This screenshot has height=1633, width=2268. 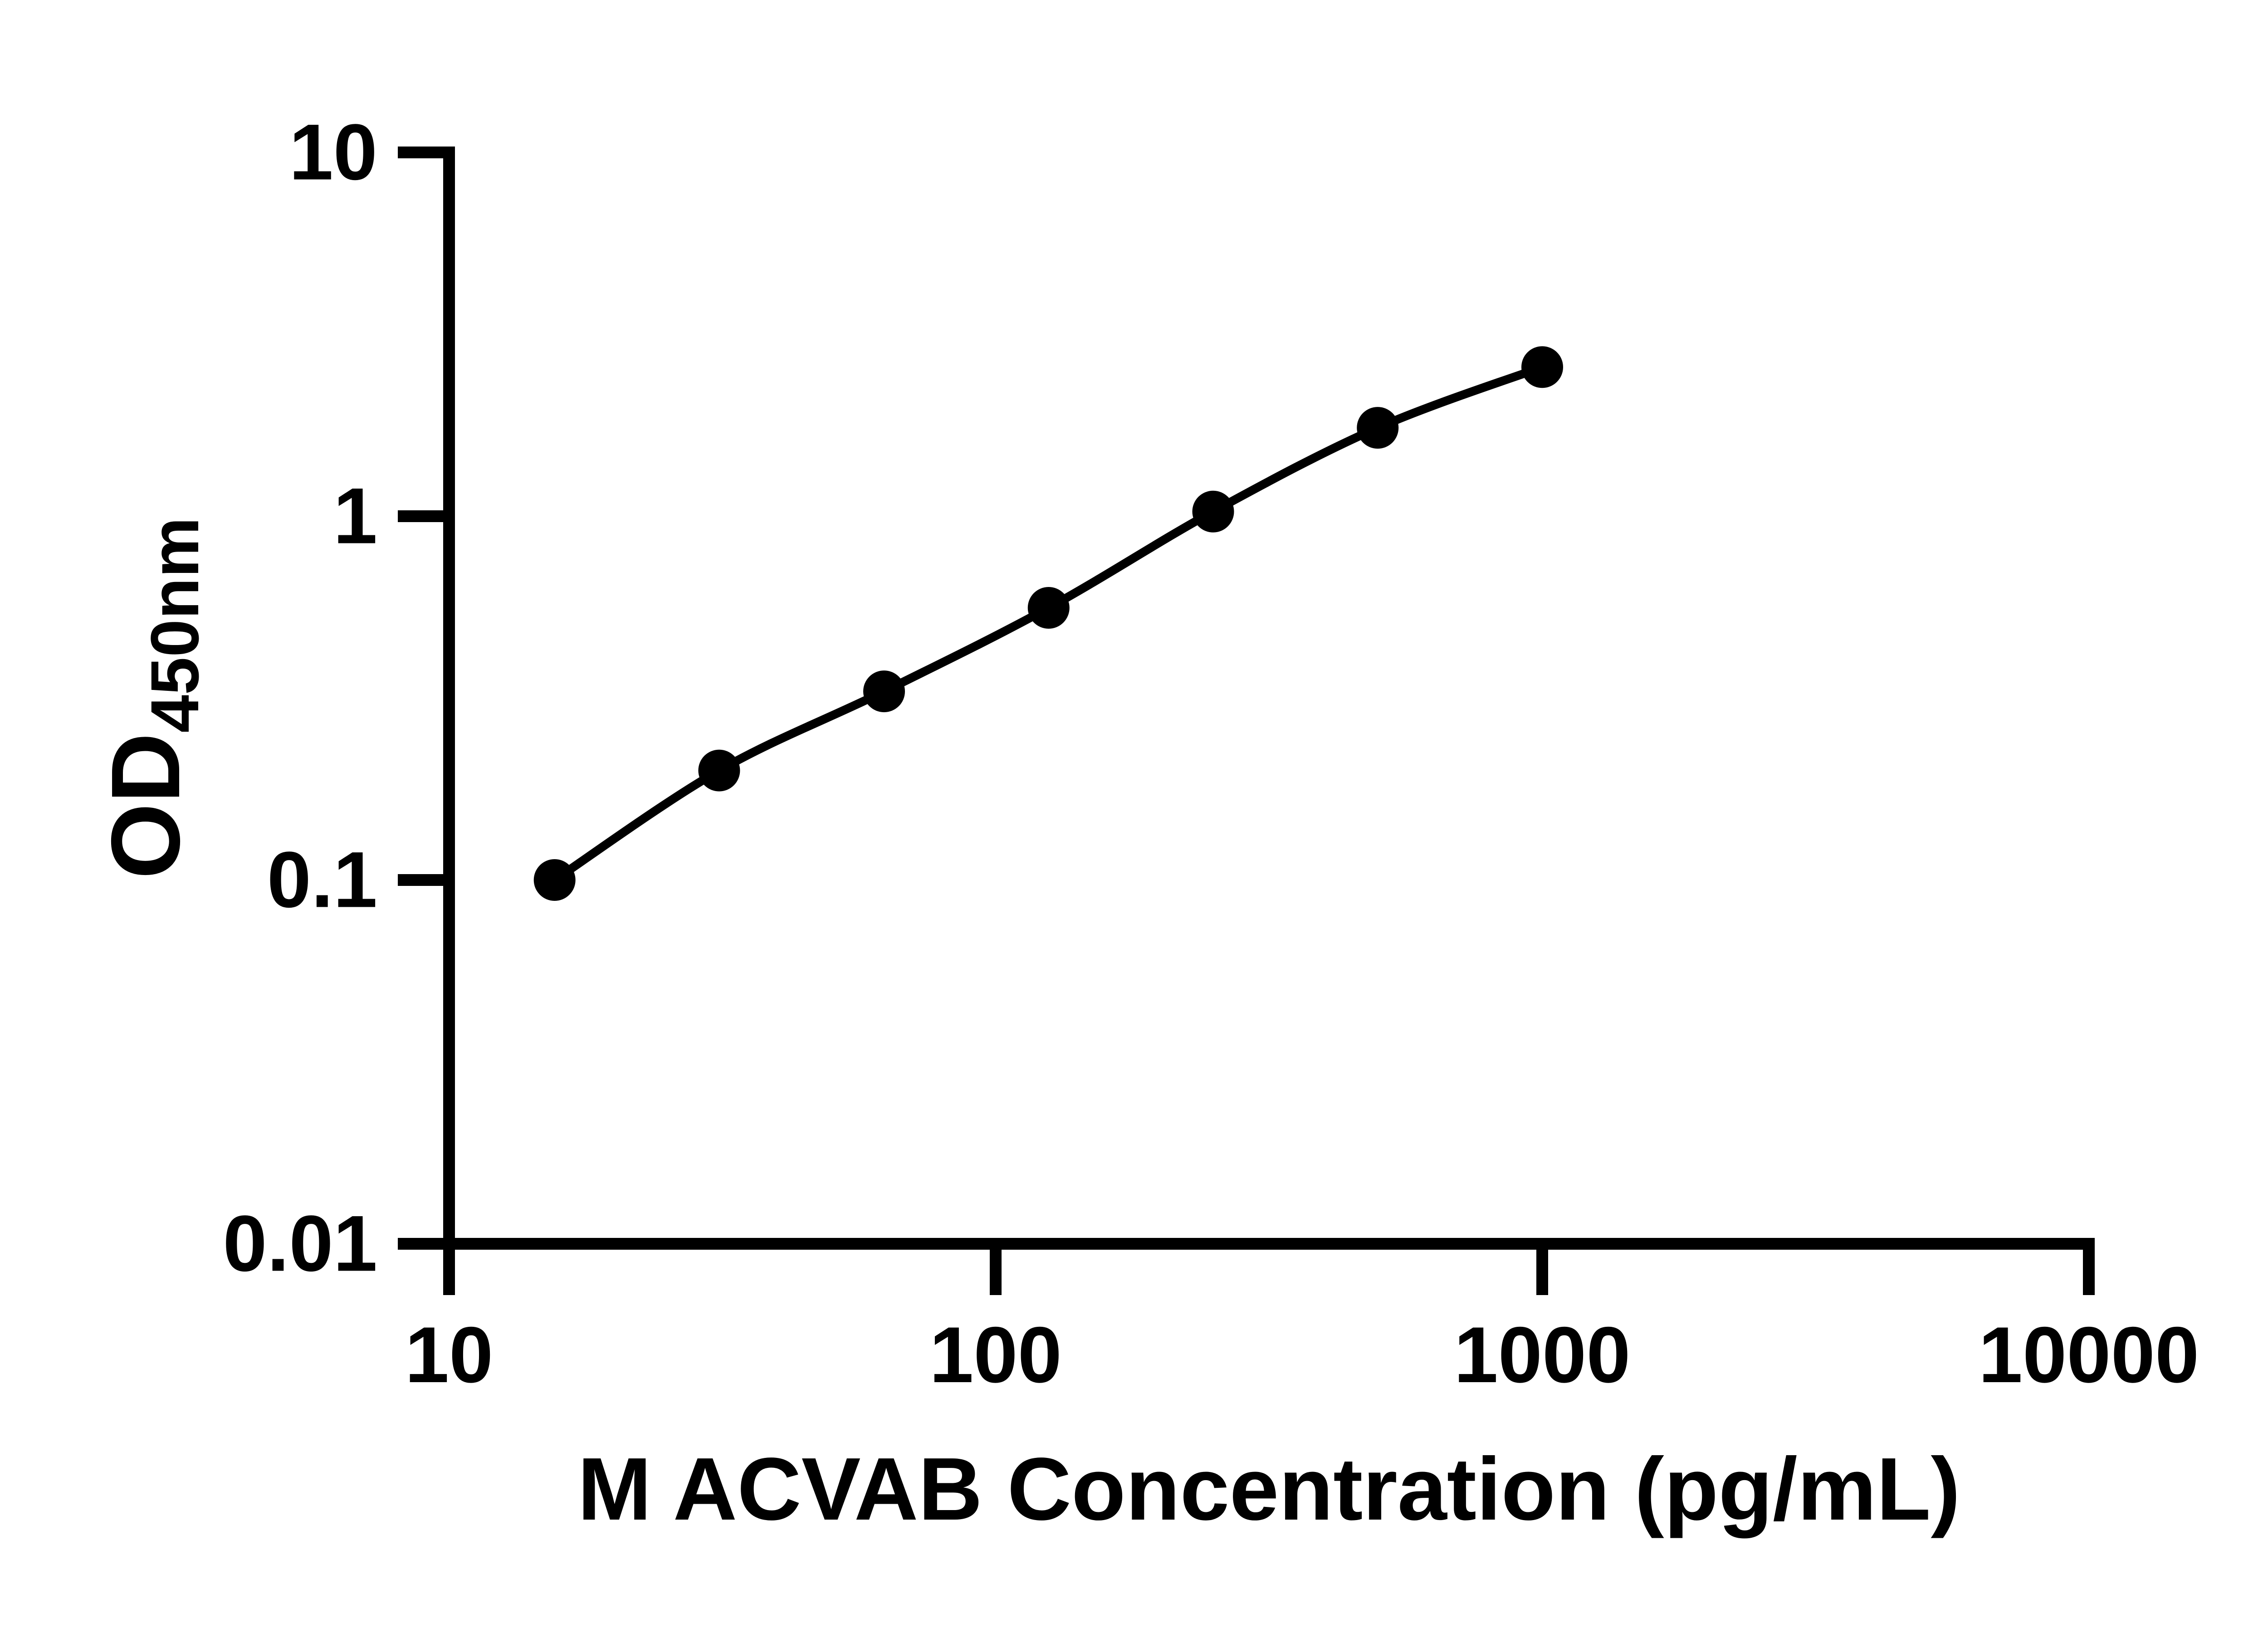 What do you see at coordinates (450, 1355) in the screenshot?
I see `x-tick-label: 10` at bounding box center [450, 1355].